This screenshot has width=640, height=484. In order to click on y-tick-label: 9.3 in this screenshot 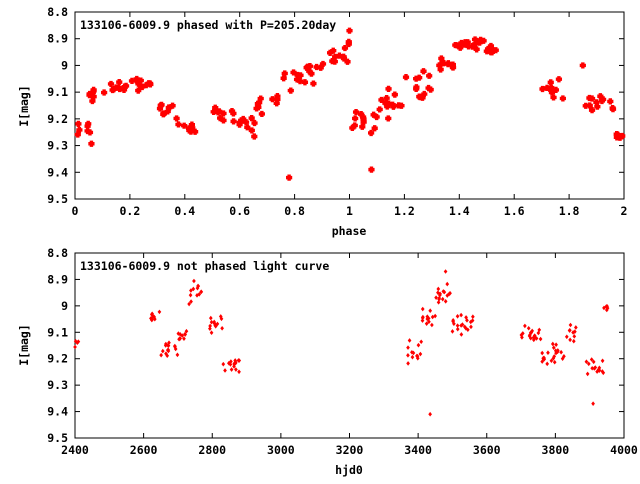, I will do `click(57, 385)`.